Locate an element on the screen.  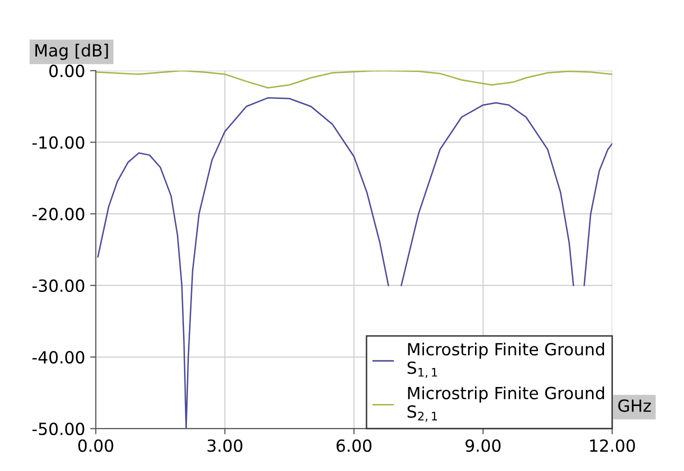
y-tick-label: 0.00 is located at coordinates (66, 71).